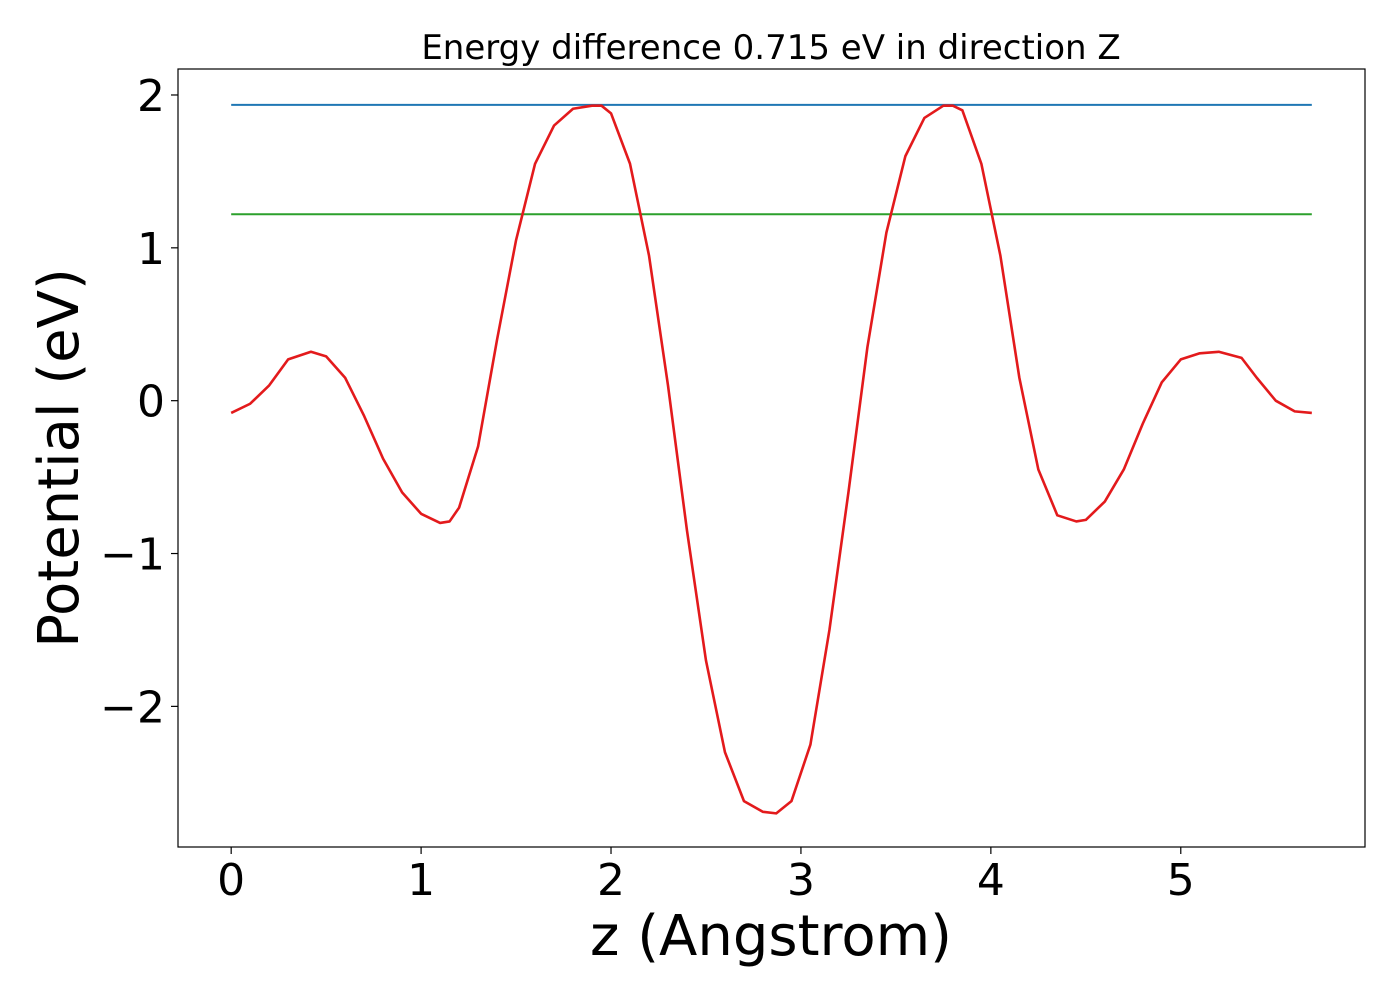 Image resolution: width=1400 pixels, height=1000 pixels. I want to click on y-axis: −2 −1 0 1 2, so click(139, 402).